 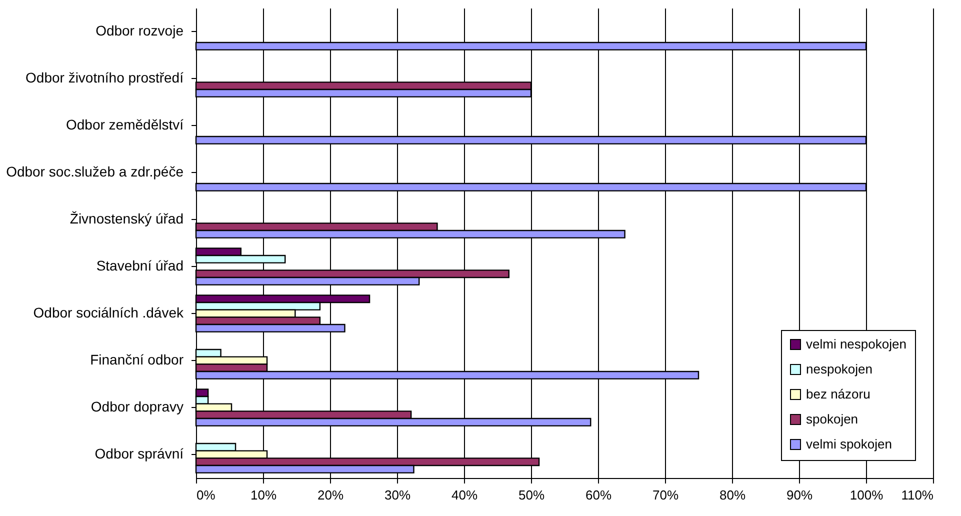 What do you see at coordinates (125, 124) in the screenshot?
I see `y-tick-label: Odbor zemědělství` at bounding box center [125, 124].